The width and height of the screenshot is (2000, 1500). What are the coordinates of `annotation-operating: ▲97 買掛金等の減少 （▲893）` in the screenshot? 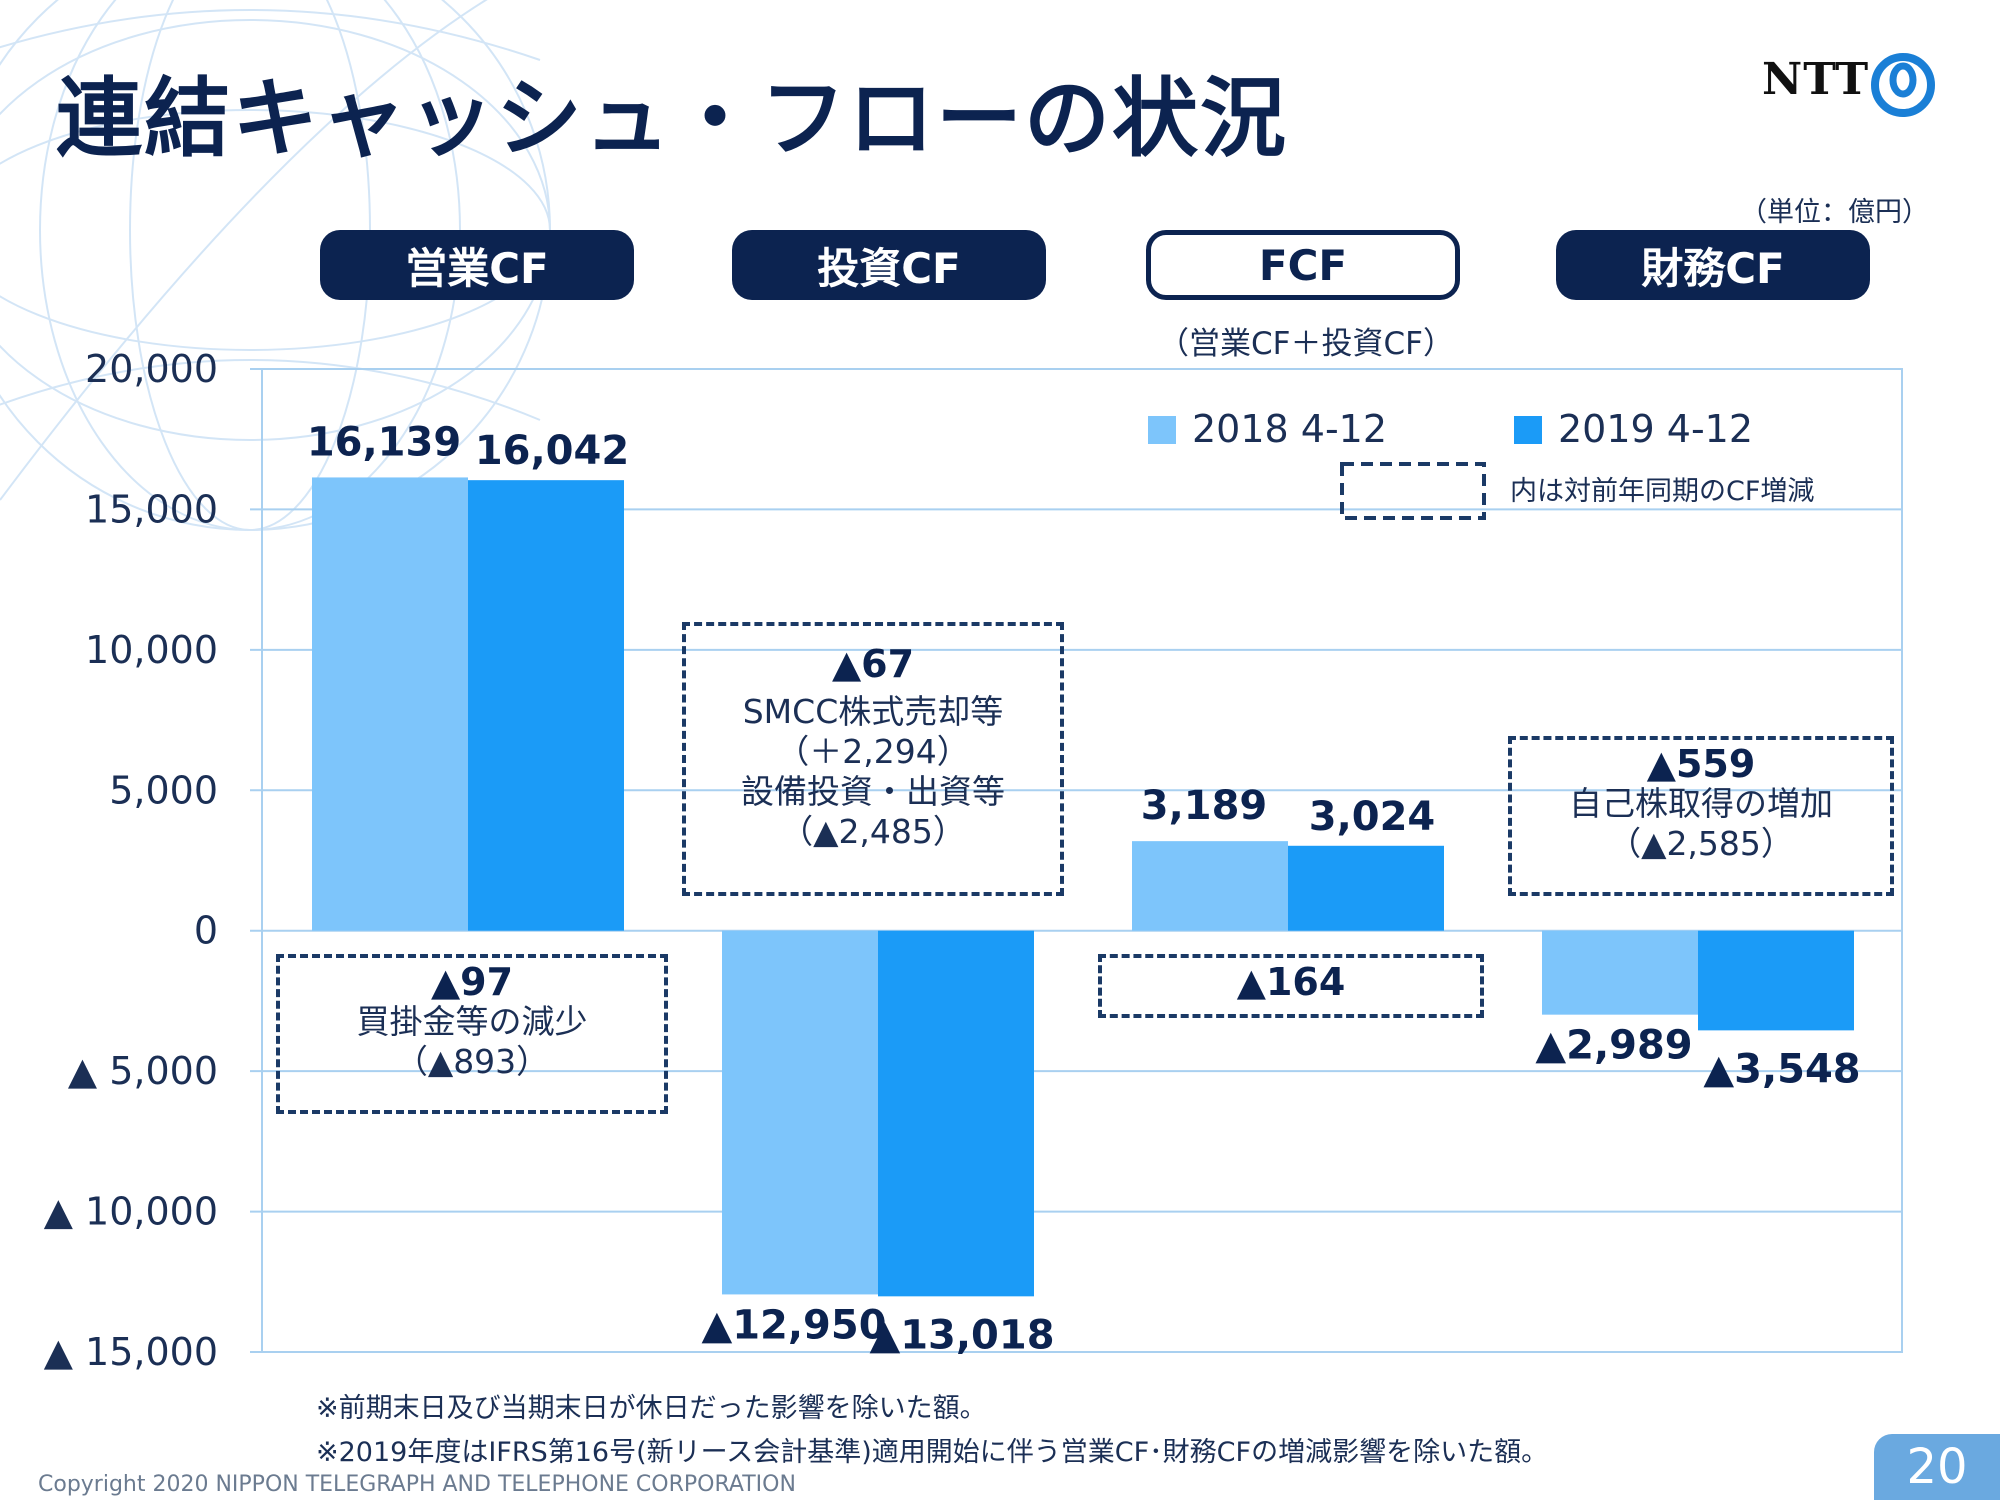 It's located at (472, 1022).